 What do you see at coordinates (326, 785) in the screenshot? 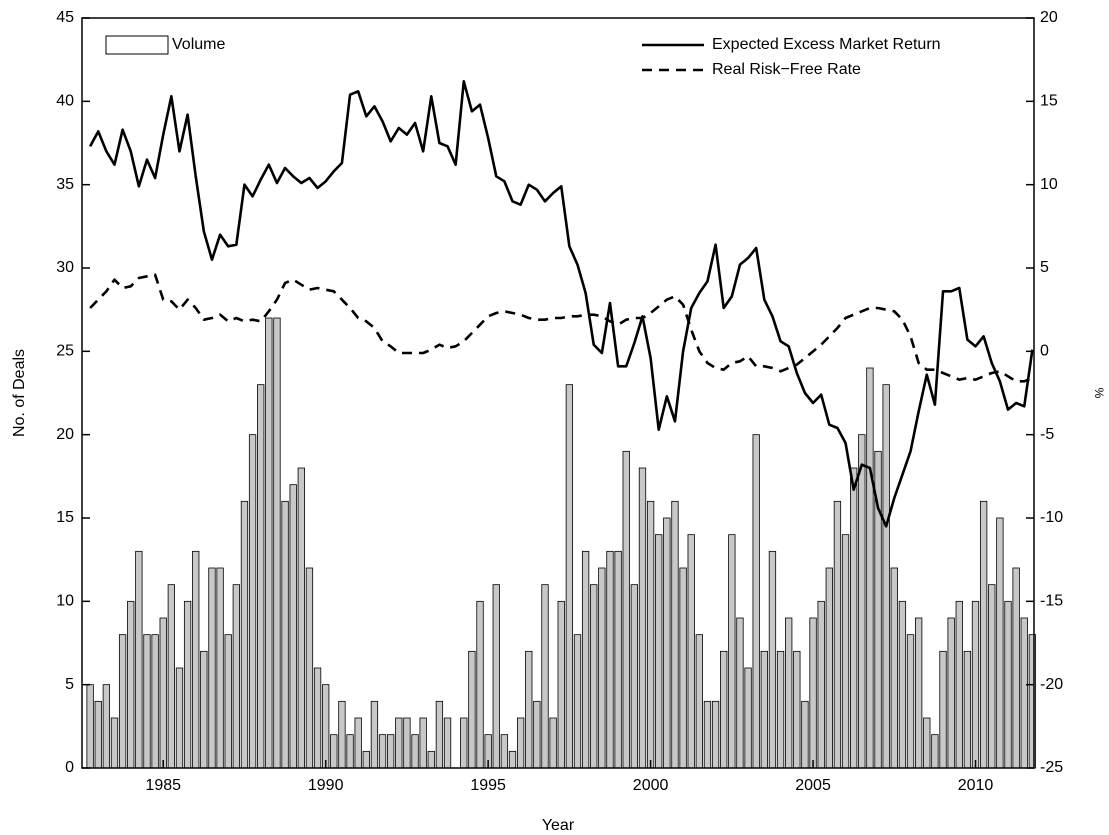
I see `x-tick-label: 1990` at bounding box center [326, 785].